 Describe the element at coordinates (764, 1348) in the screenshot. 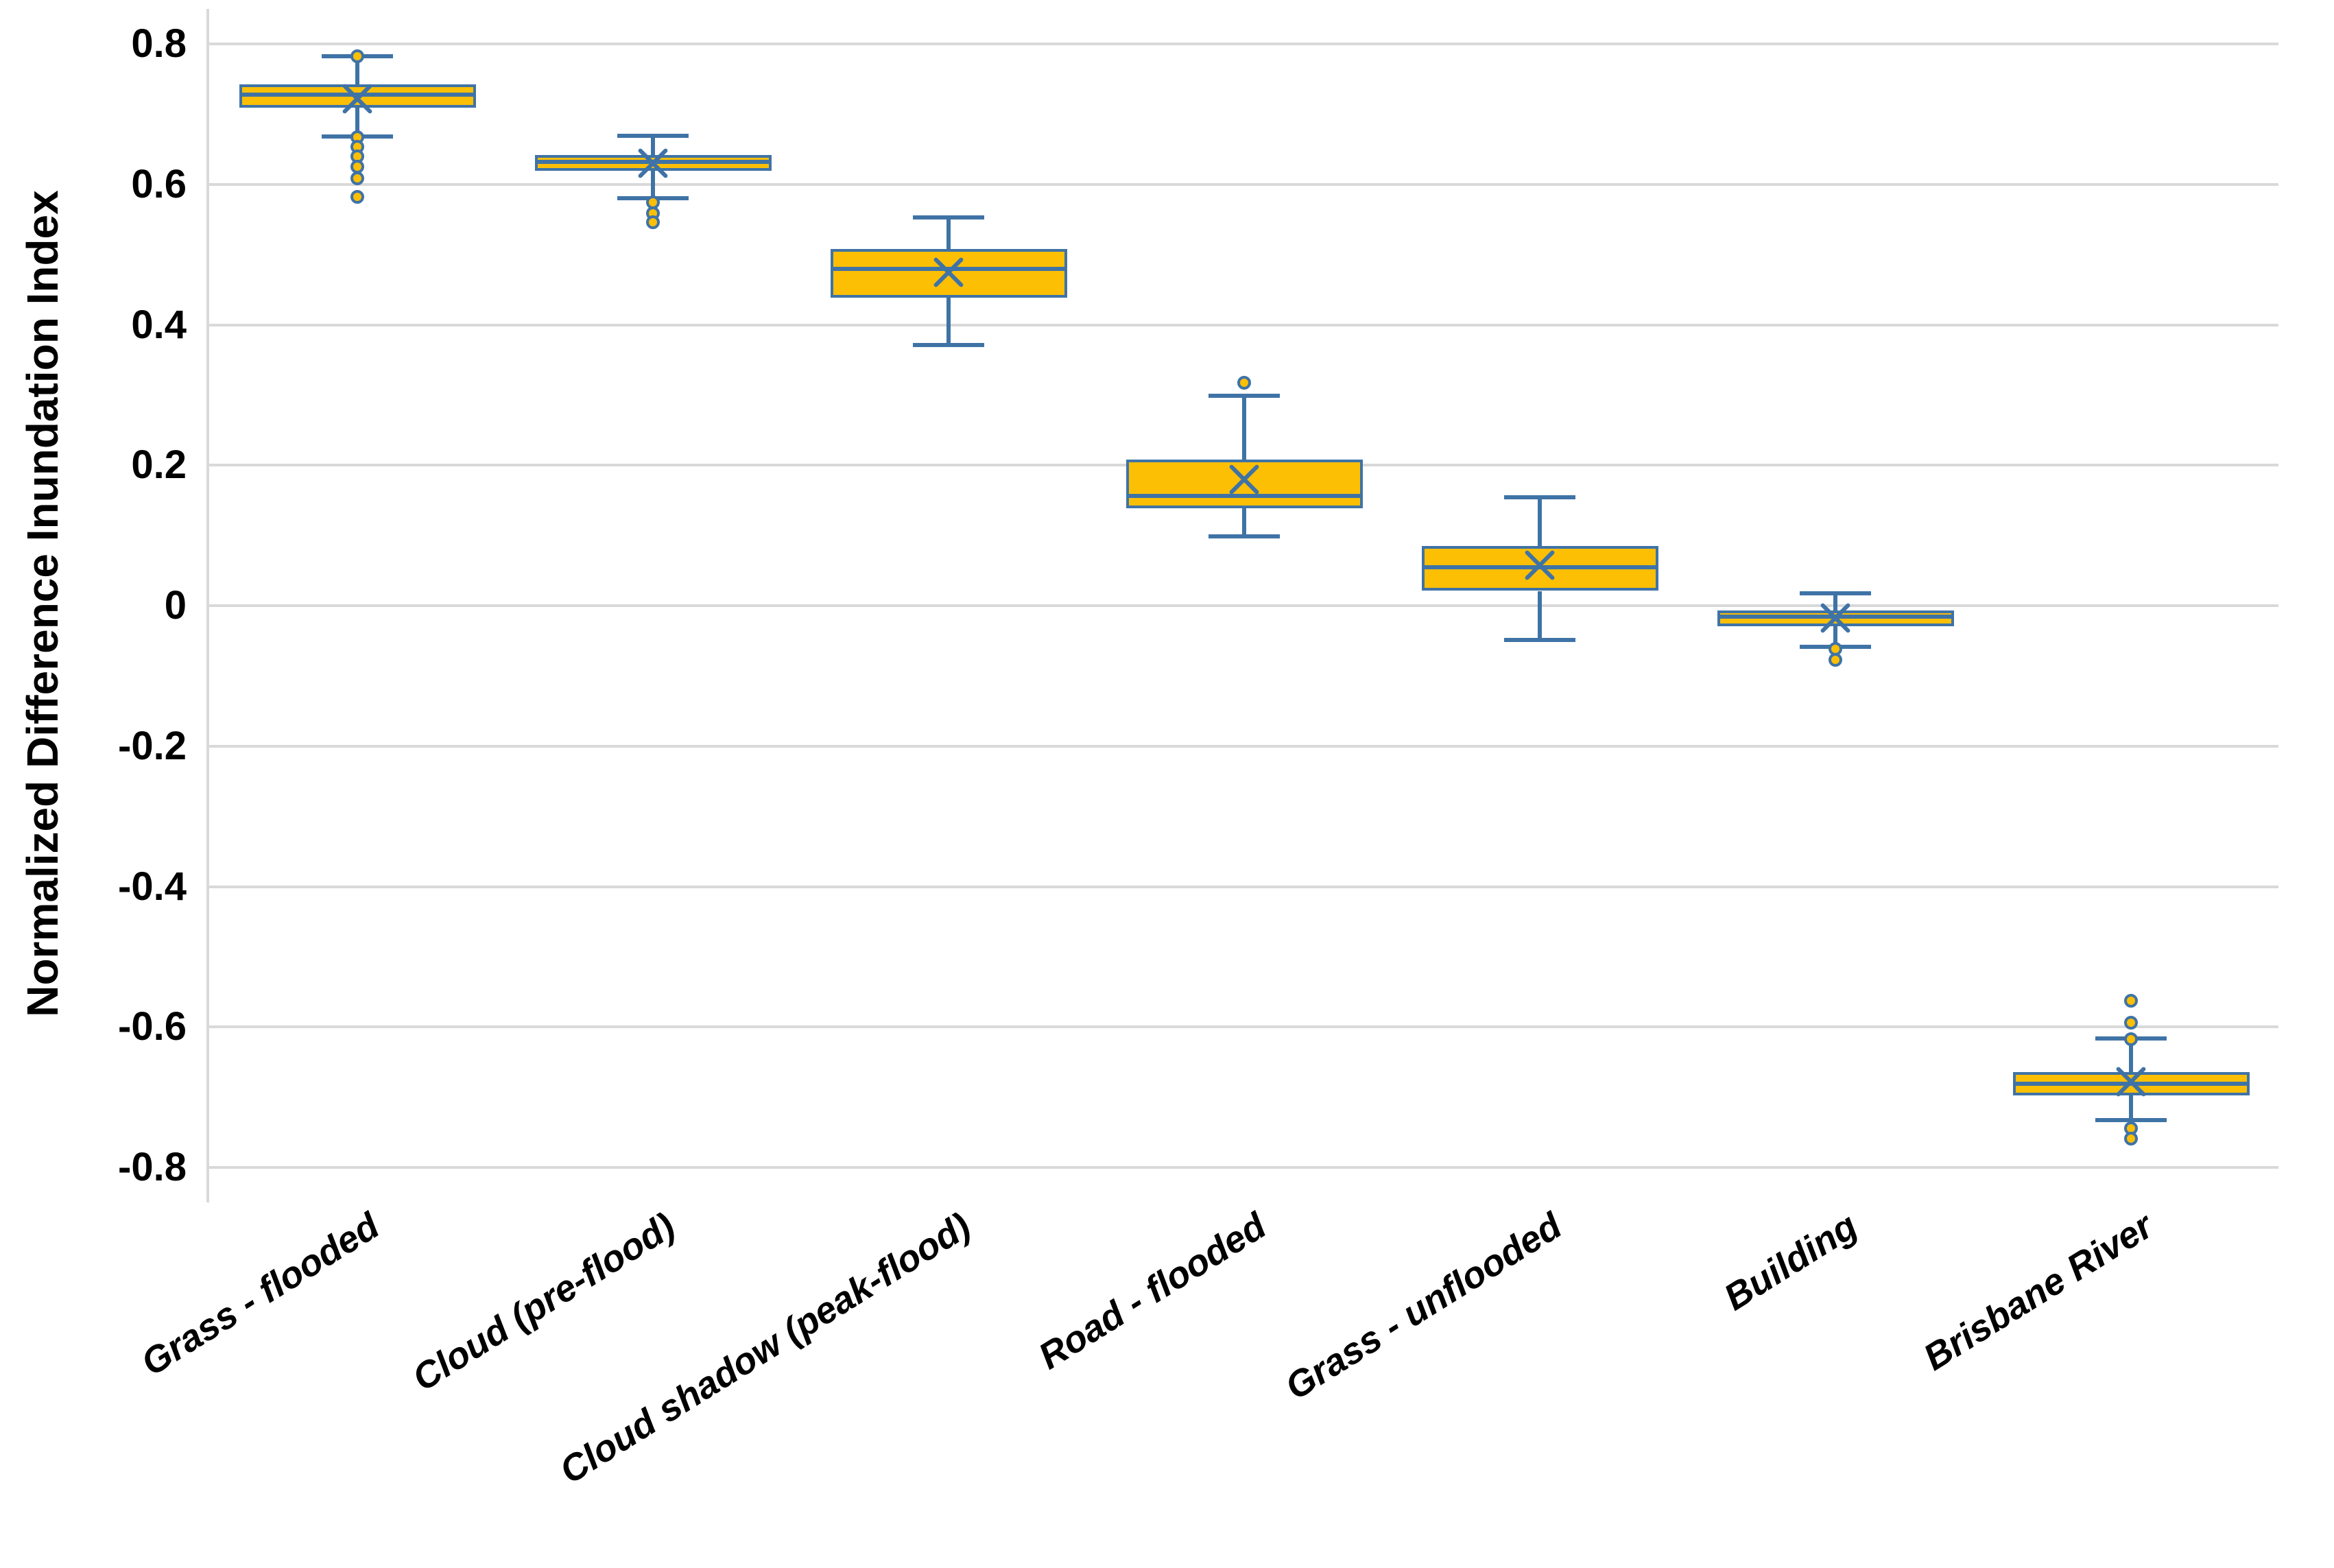

I see `x-axis-label: Cloud shadow (peak-flood)` at that location.